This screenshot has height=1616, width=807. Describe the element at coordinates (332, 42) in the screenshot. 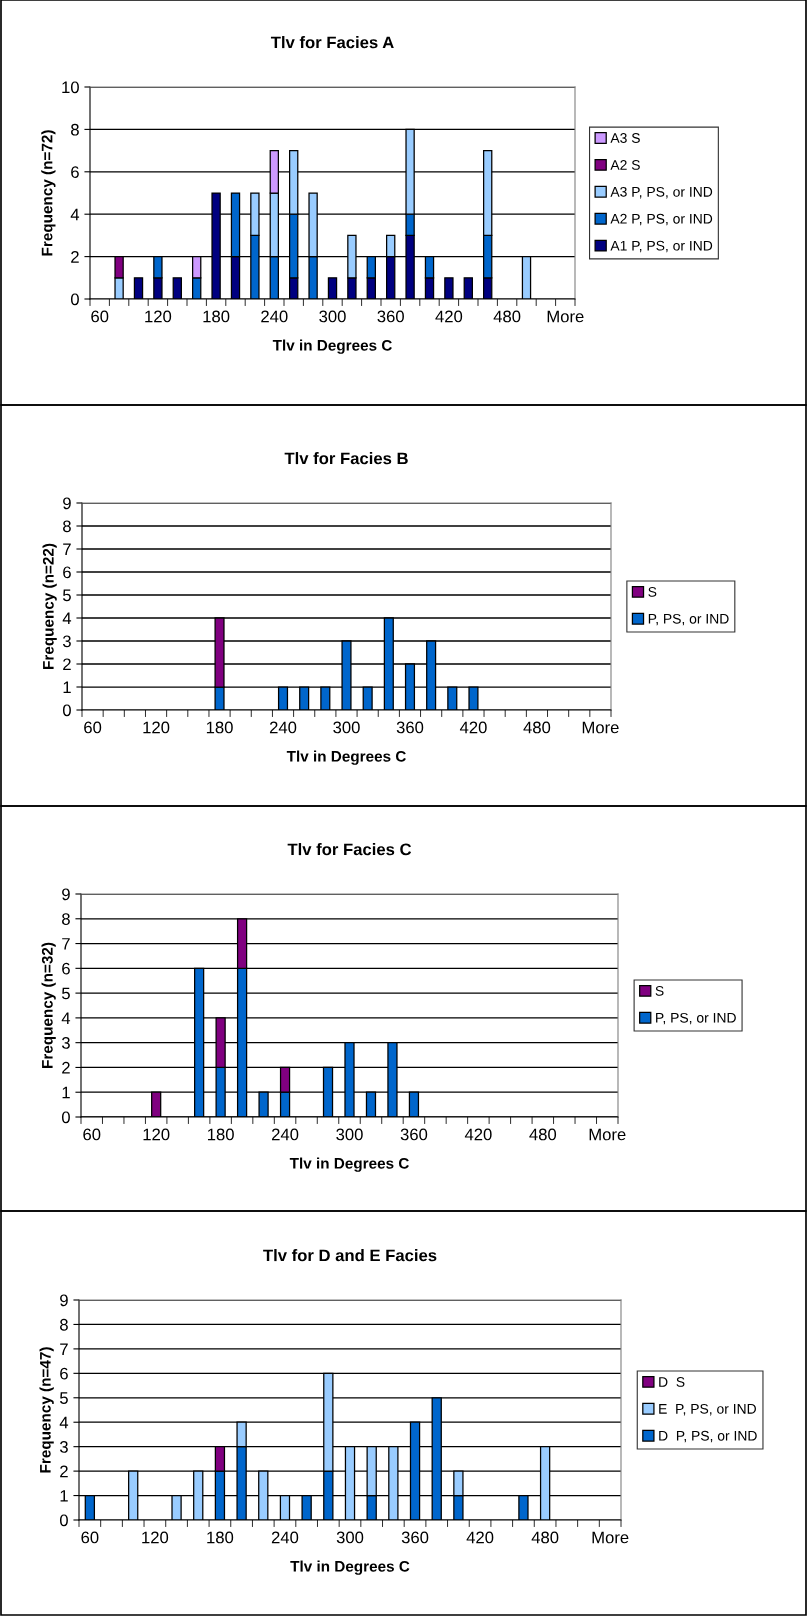

I see `chart-title: Tlv for Facies A` at that location.